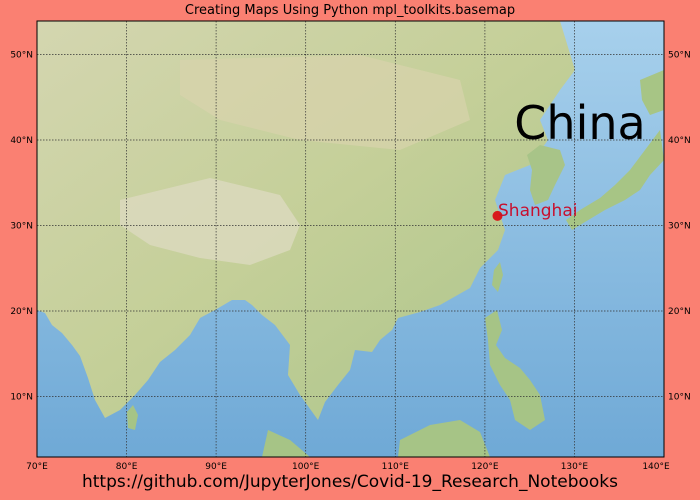 This screenshot has height=500, width=700. What do you see at coordinates (37, 467) in the screenshot?
I see `lon-label: 70°E` at bounding box center [37, 467].